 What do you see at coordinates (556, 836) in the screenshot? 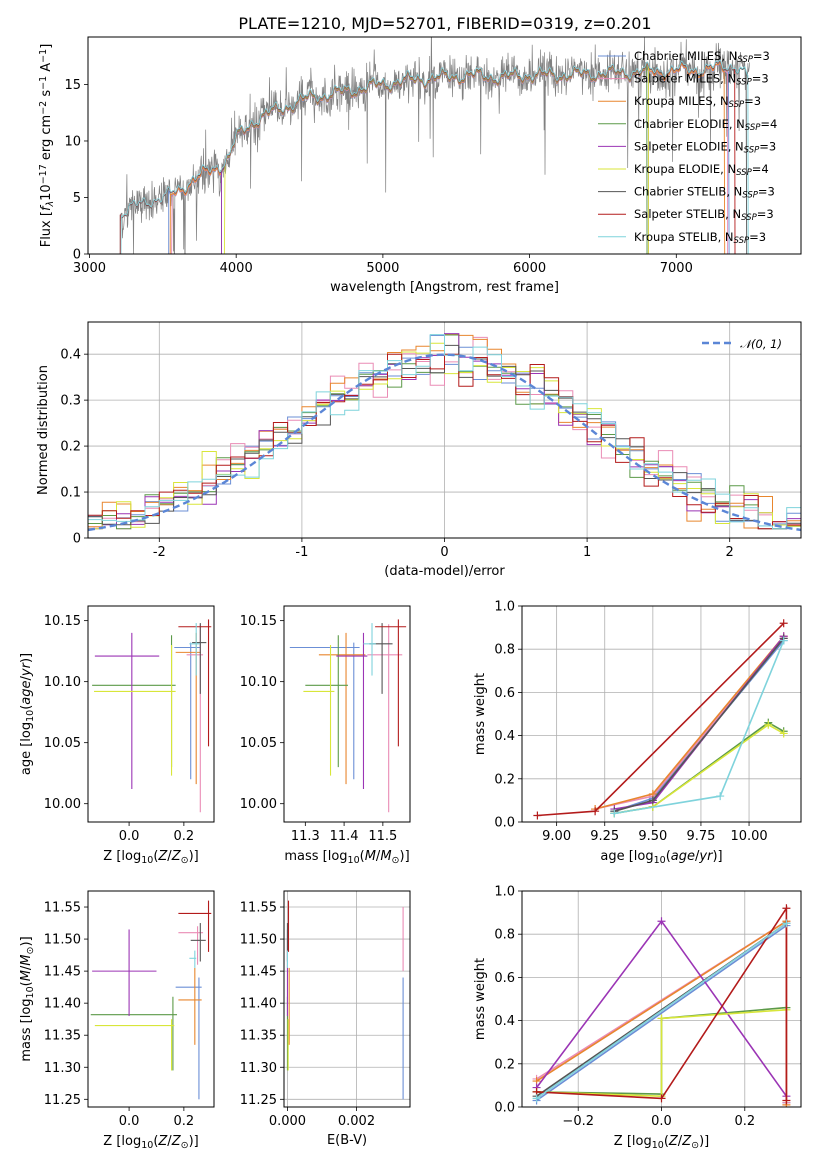
I see `x-tick-label: 9.00` at bounding box center [556, 836].